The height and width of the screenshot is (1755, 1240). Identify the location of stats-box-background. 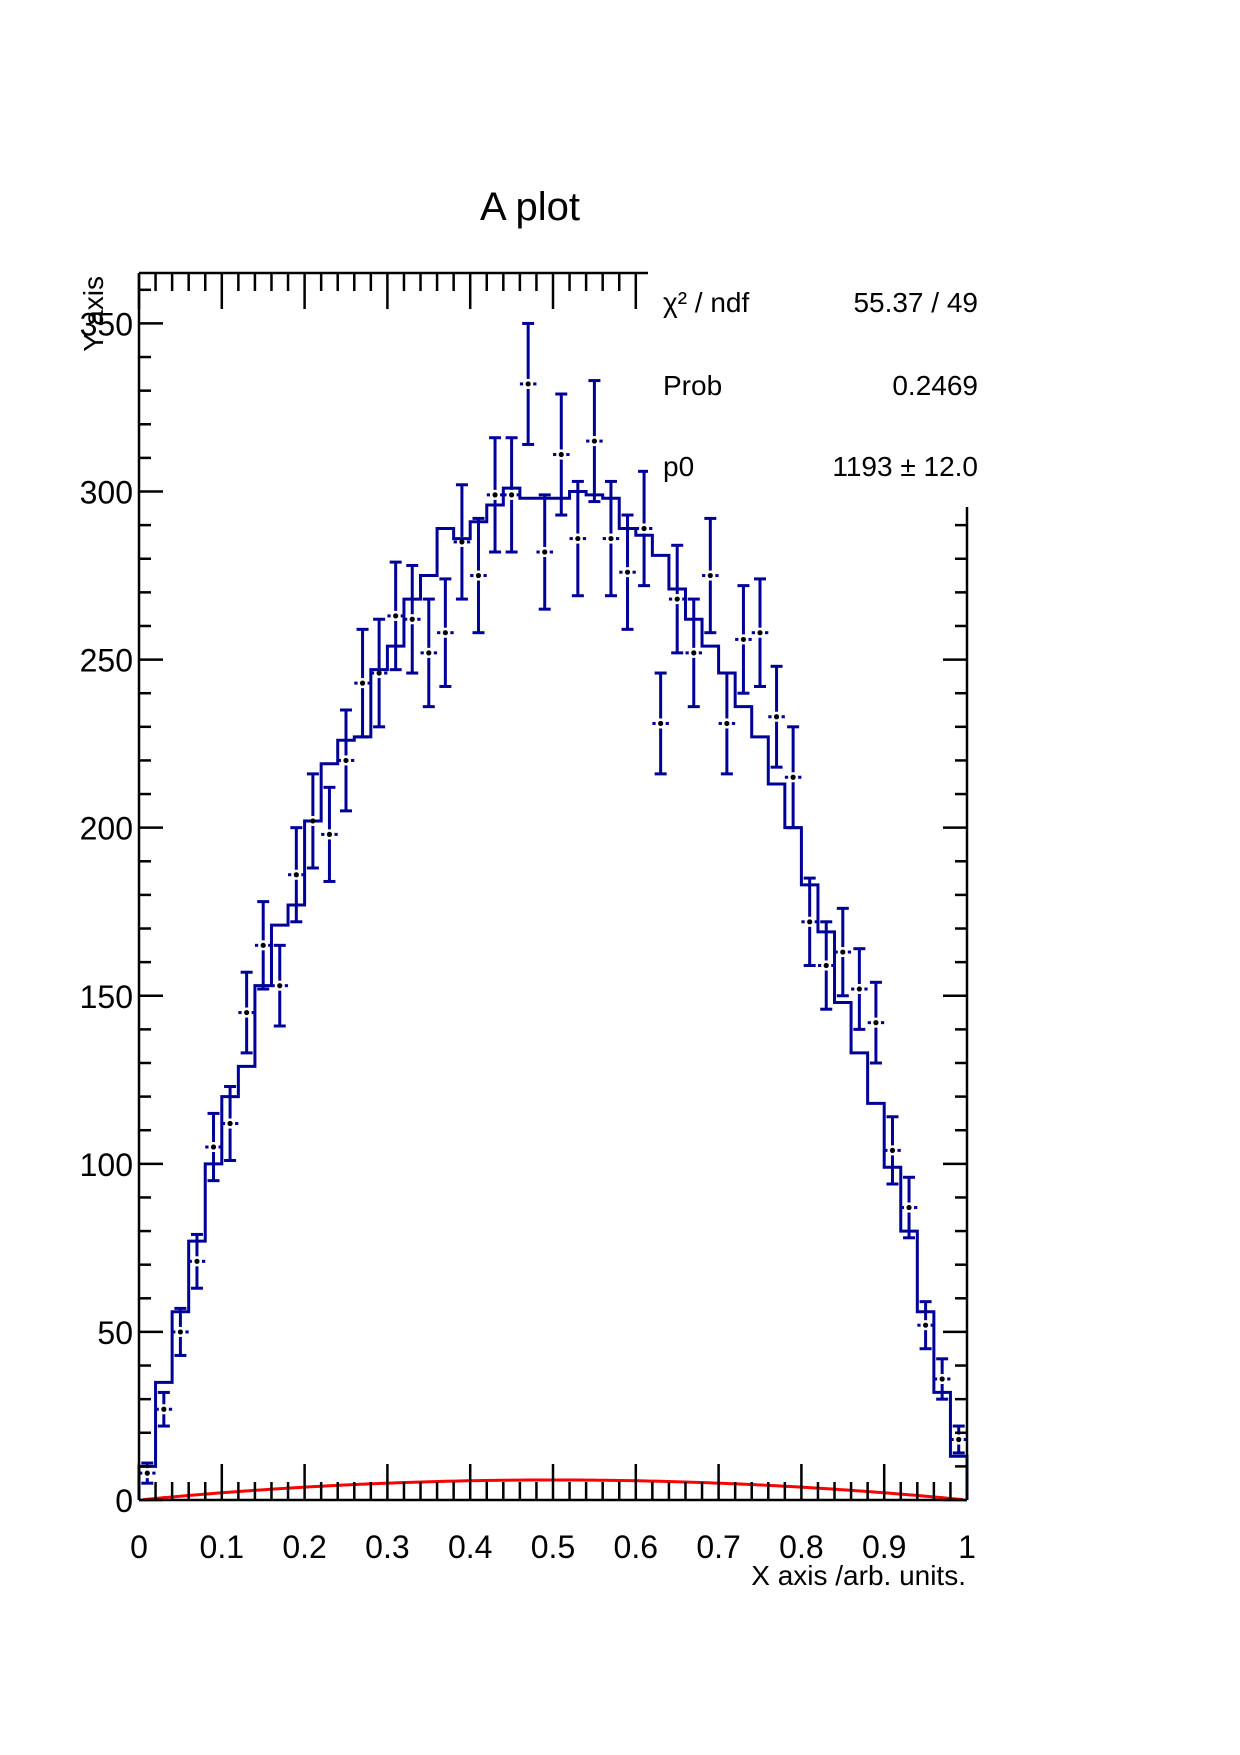
(810, 384).